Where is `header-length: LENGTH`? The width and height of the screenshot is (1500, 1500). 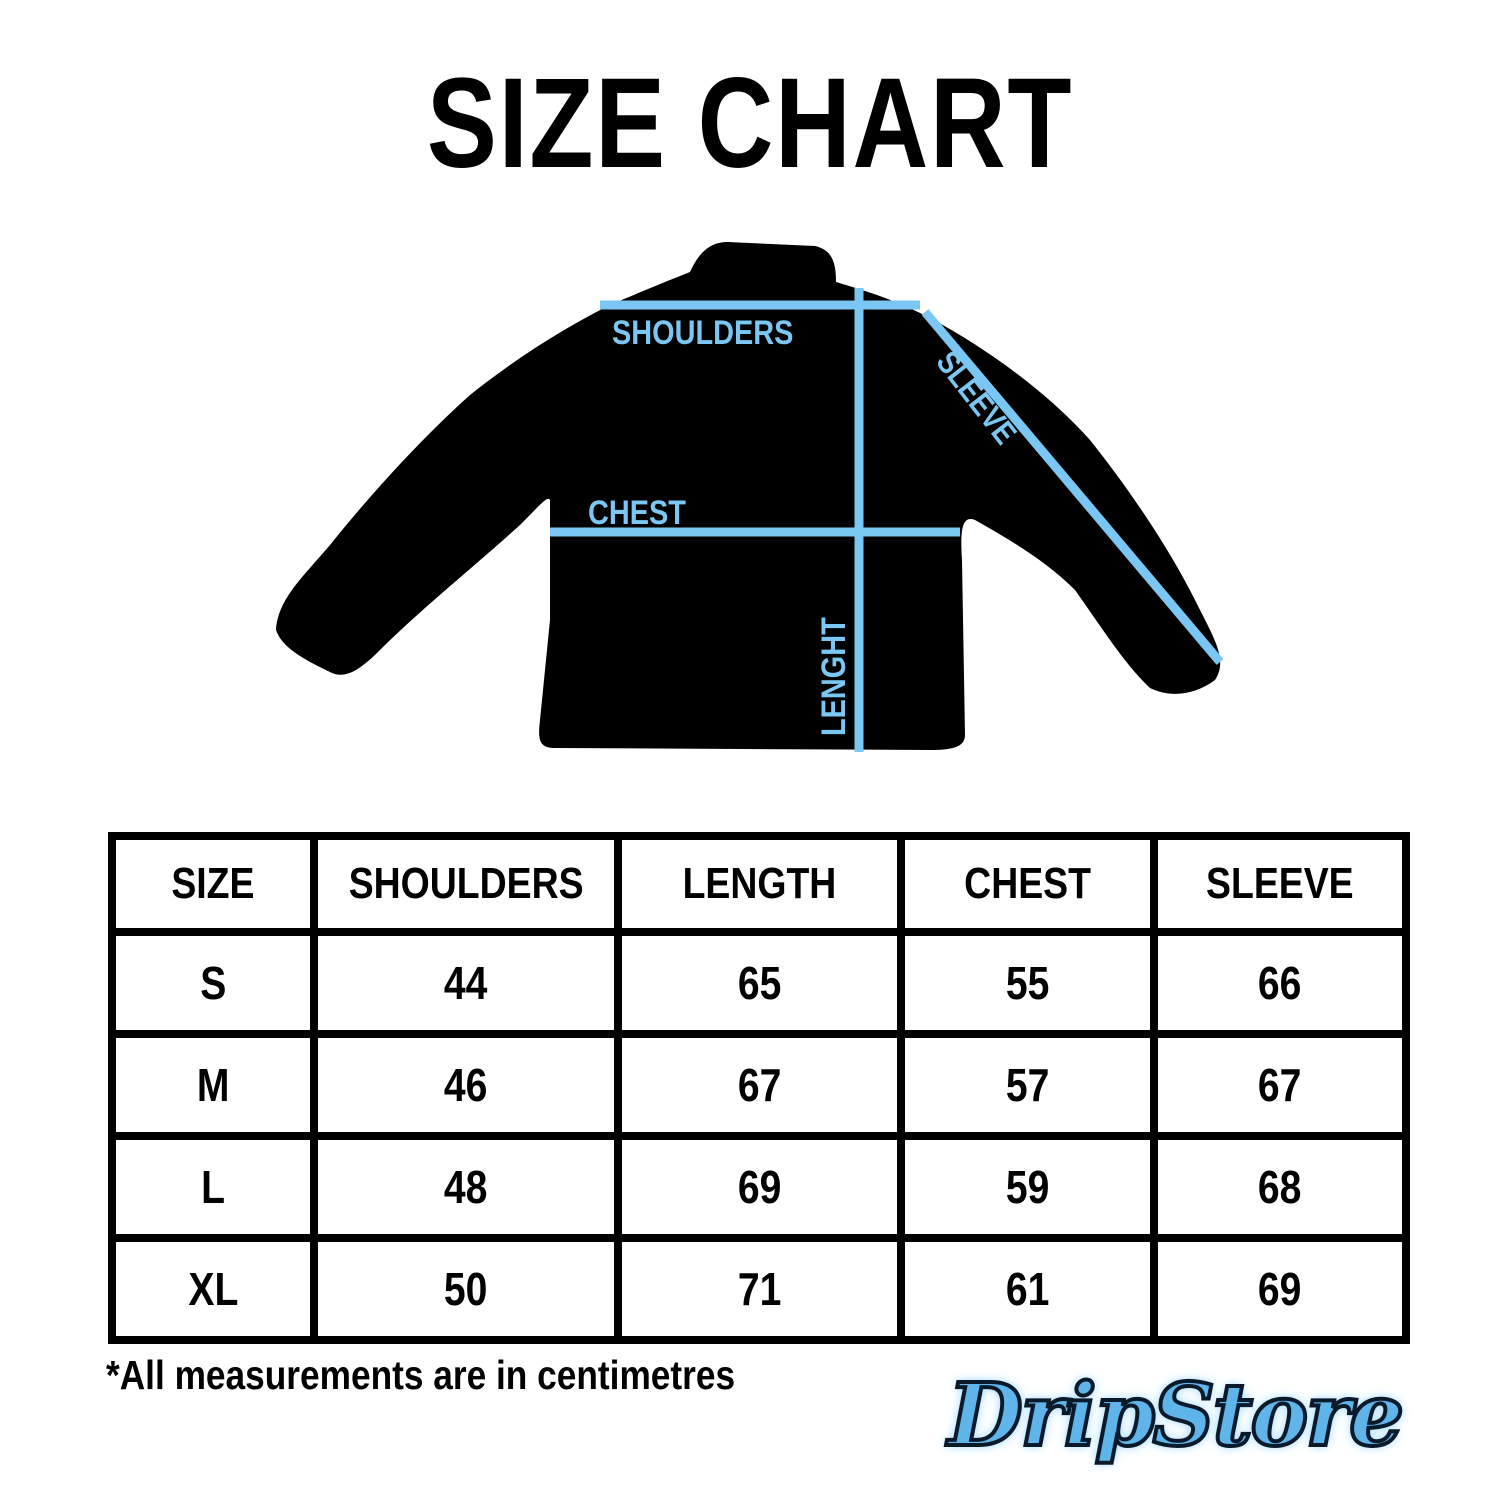
header-length: LENGTH is located at coordinates (759, 884).